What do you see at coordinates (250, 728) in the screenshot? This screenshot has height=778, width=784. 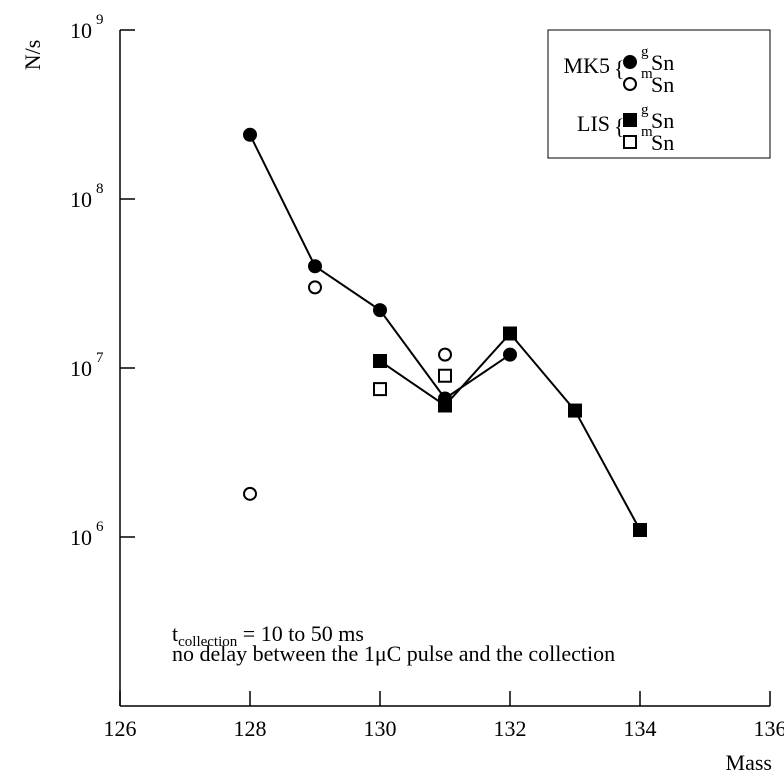 I see `x-tick-label: 128` at bounding box center [250, 728].